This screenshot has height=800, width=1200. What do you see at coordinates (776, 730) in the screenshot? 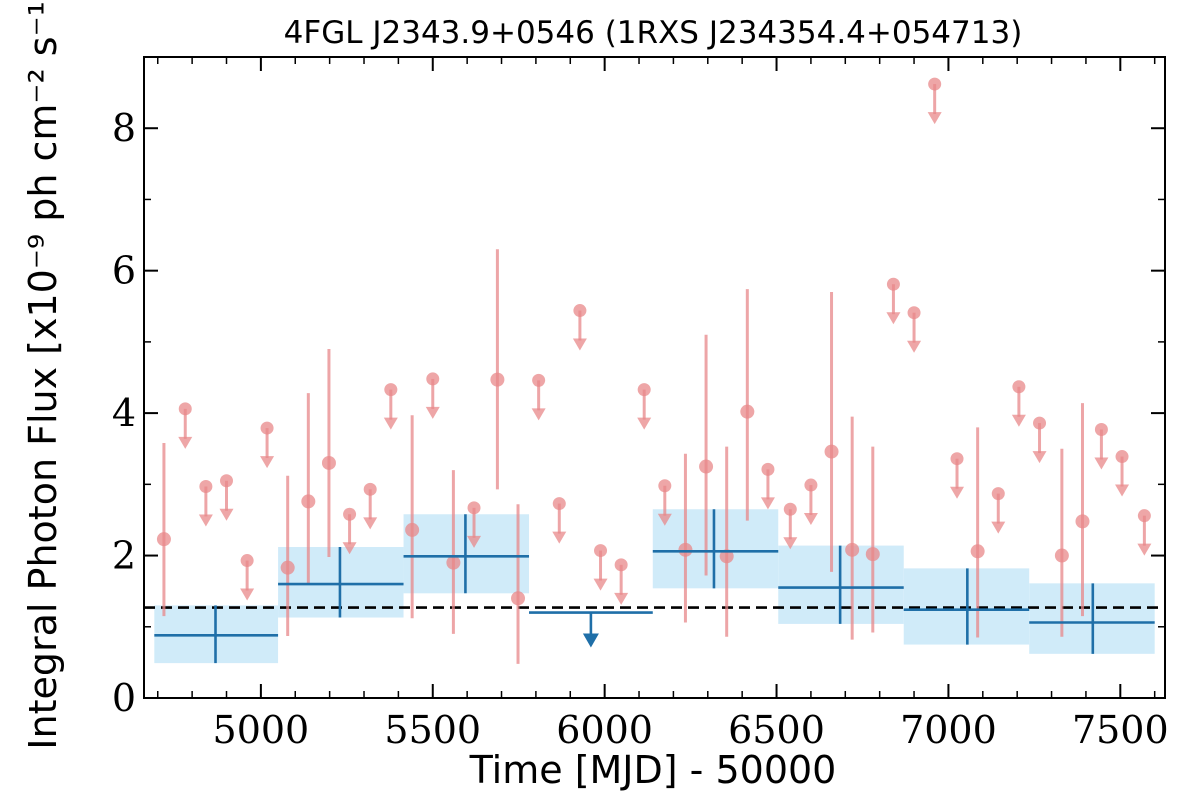
I see `x-tick-label: 6500` at bounding box center [776, 730].